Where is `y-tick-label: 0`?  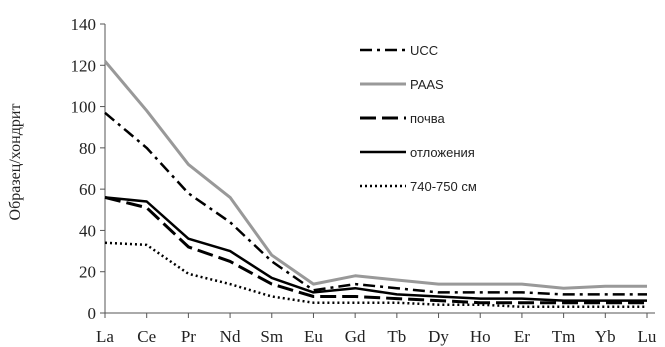 y-tick-label: 0 is located at coordinates (92, 313).